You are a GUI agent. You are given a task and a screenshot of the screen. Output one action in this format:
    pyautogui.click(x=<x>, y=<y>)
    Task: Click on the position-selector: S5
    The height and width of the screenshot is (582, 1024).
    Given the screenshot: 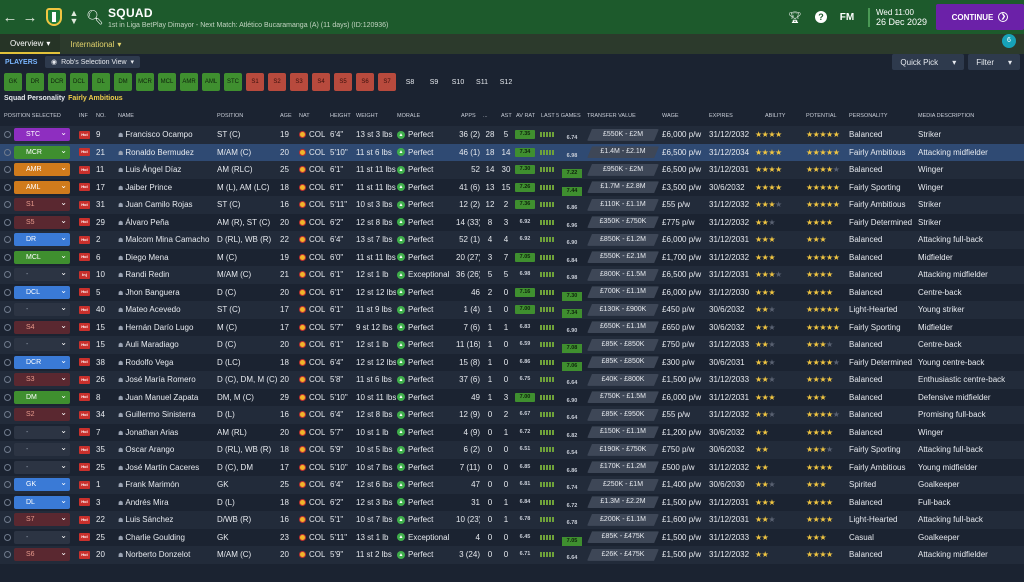 What is the action you would take?
    pyautogui.click(x=42, y=223)
    